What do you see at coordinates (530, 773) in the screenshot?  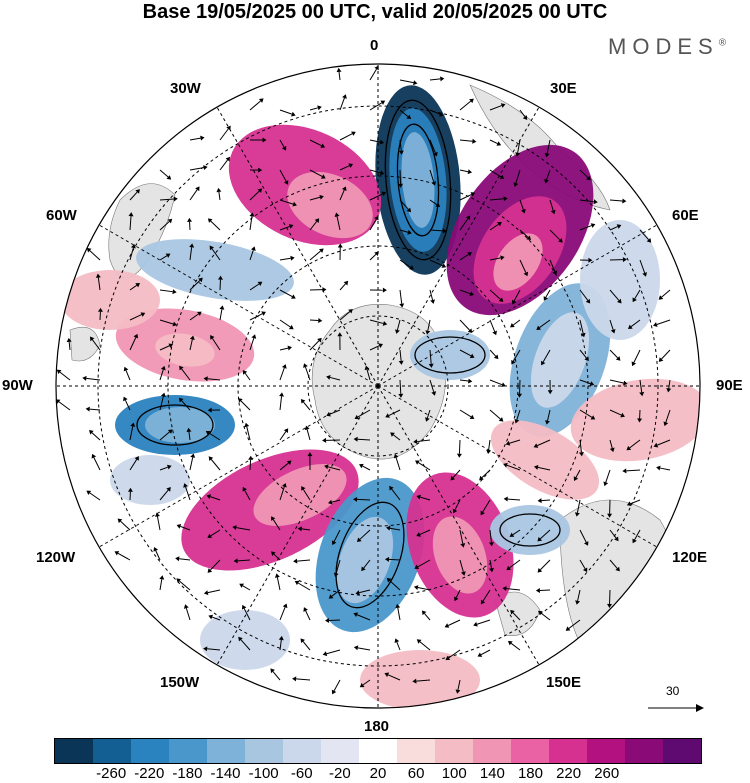 I see `colorbar-tick-label: 180` at bounding box center [530, 773].